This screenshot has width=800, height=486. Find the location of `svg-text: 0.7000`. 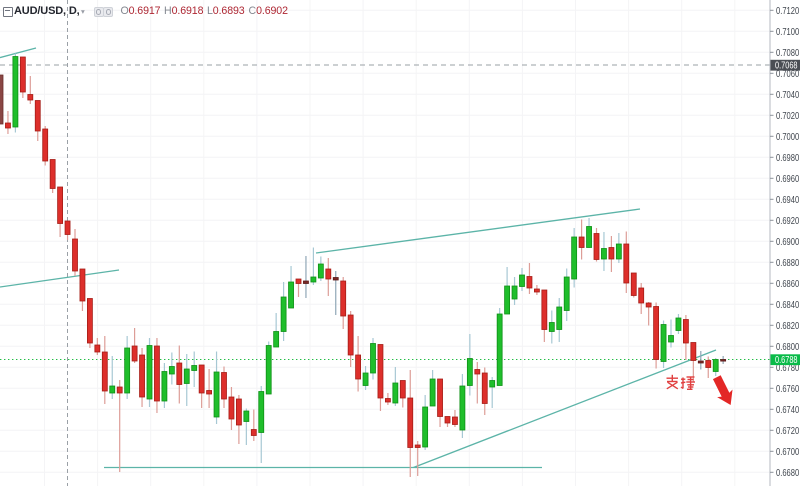

svg-text: 0.7000 is located at coordinates (788, 137).